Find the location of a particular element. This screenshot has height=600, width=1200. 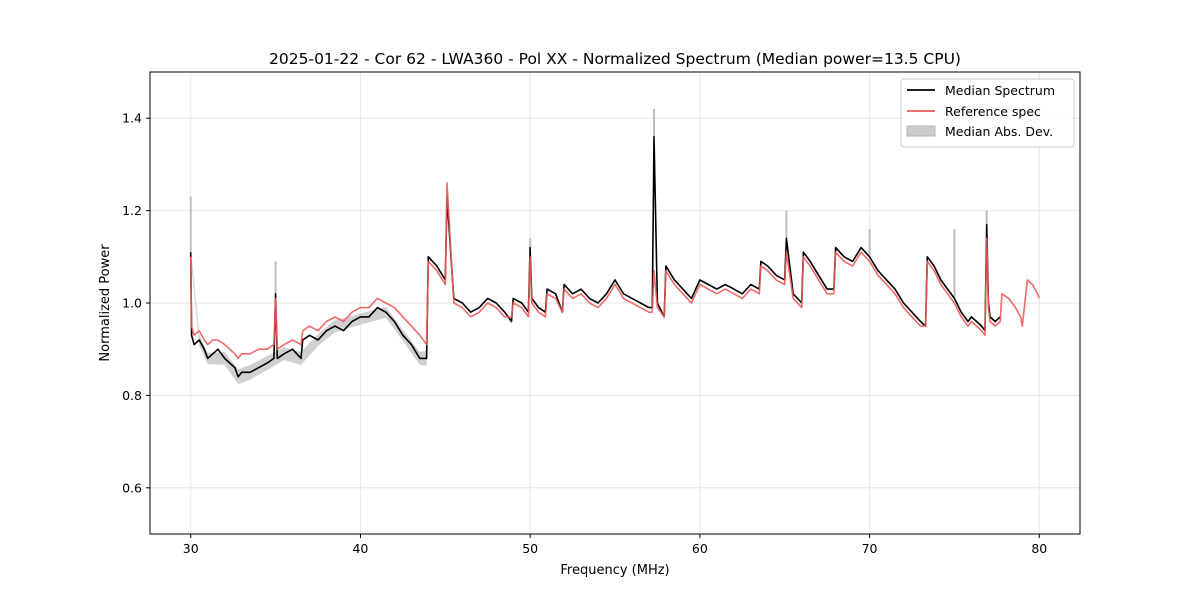

x-tick-label-1: 40 is located at coordinates (360, 548).